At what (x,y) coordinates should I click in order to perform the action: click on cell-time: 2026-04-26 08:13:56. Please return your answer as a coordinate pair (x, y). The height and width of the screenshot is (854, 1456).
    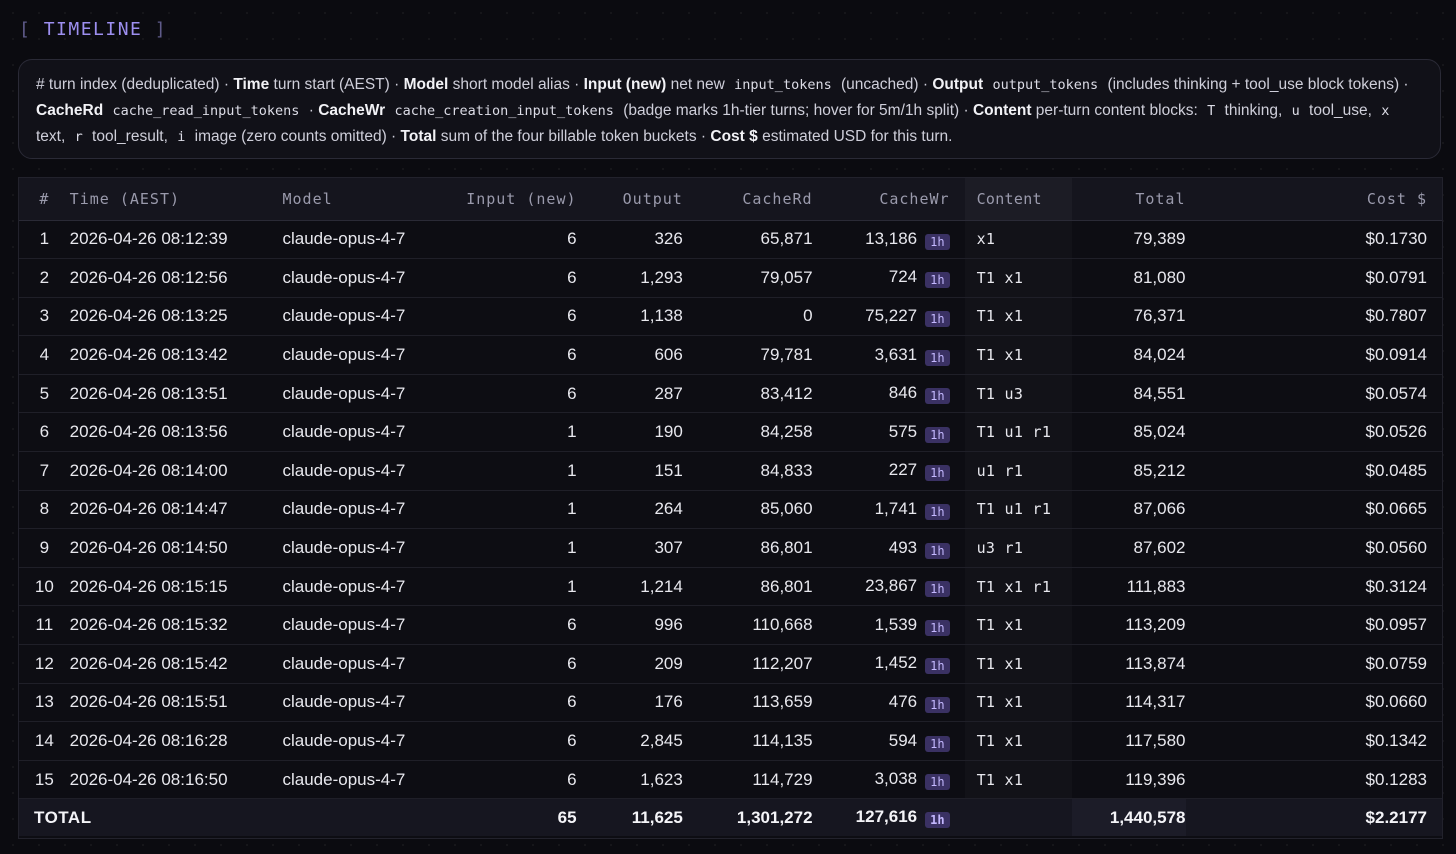
    Looking at the image, I should click on (176, 432).